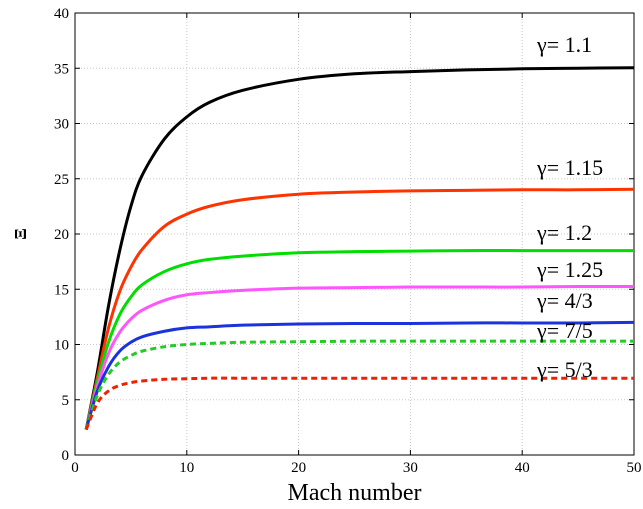  What do you see at coordinates (66, 456) in the screenshot?
I see `y-tick-label: 0` at bounding box center [66, 456].